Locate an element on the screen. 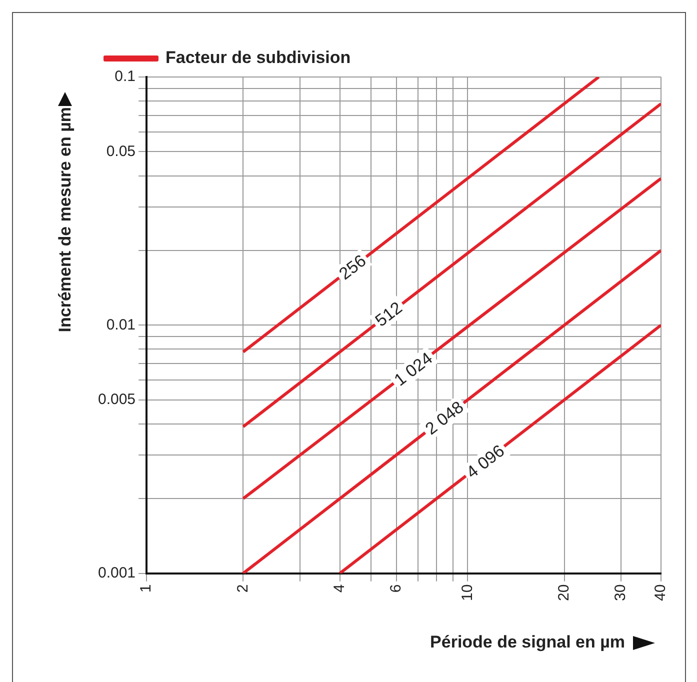 Image resolution: width=697 pixels, height=682 pixels. x-tick-label: 2 is located at coordinates (243, 588).